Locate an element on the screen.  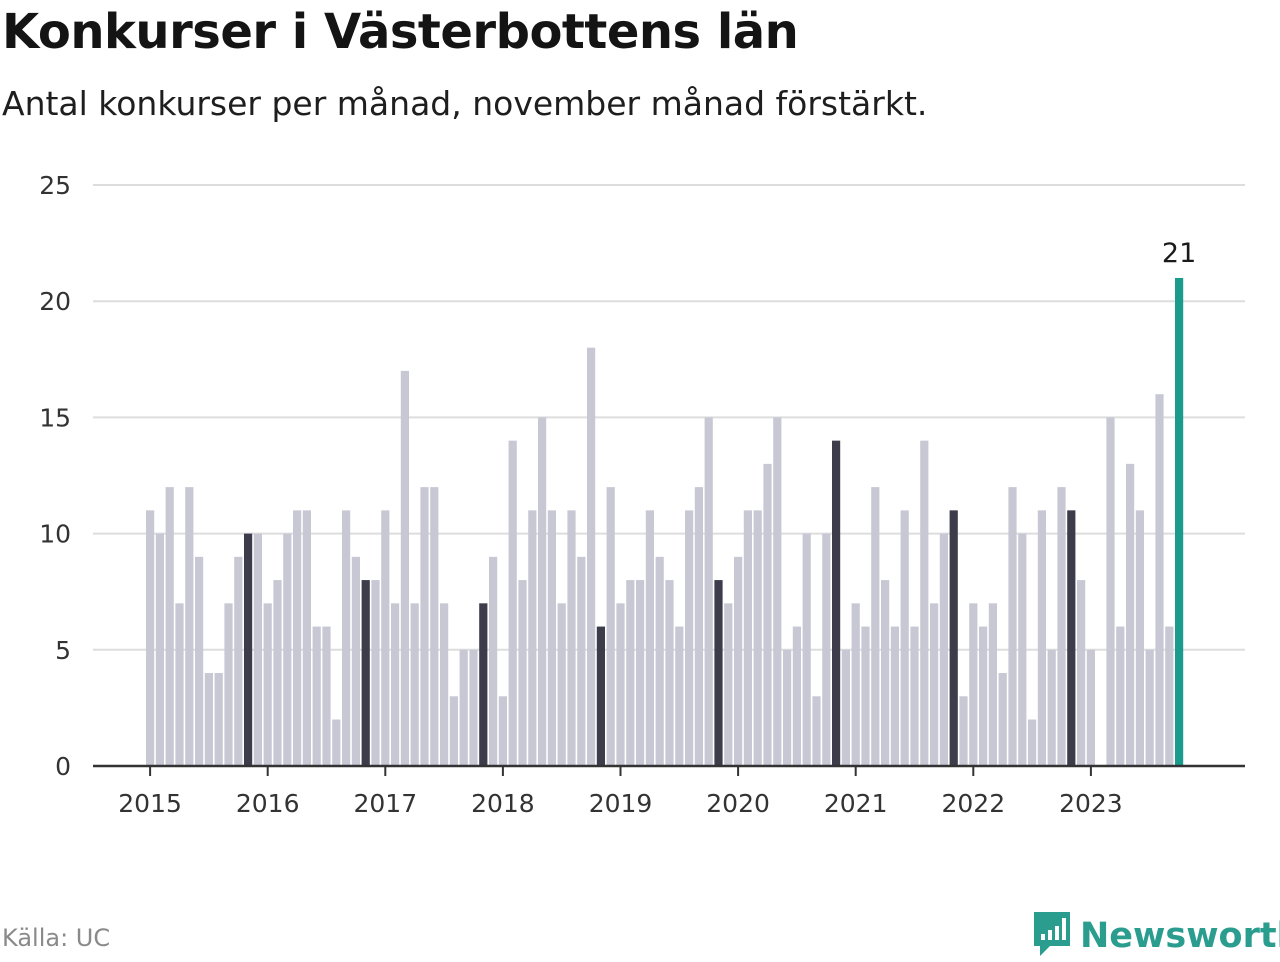
y-tick-label: 0 is located at coordinates (63, 766).